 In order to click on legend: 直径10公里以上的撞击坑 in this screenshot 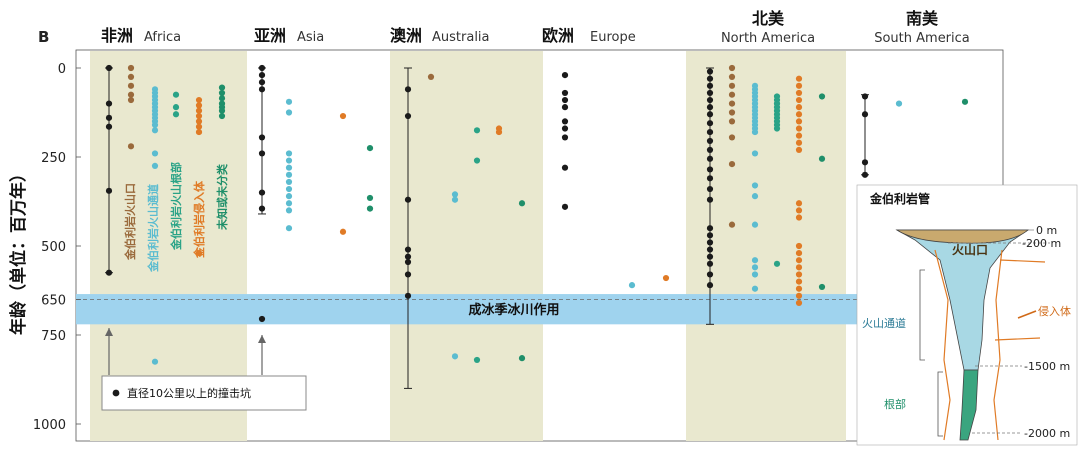, I will do `click(204, 393)`.